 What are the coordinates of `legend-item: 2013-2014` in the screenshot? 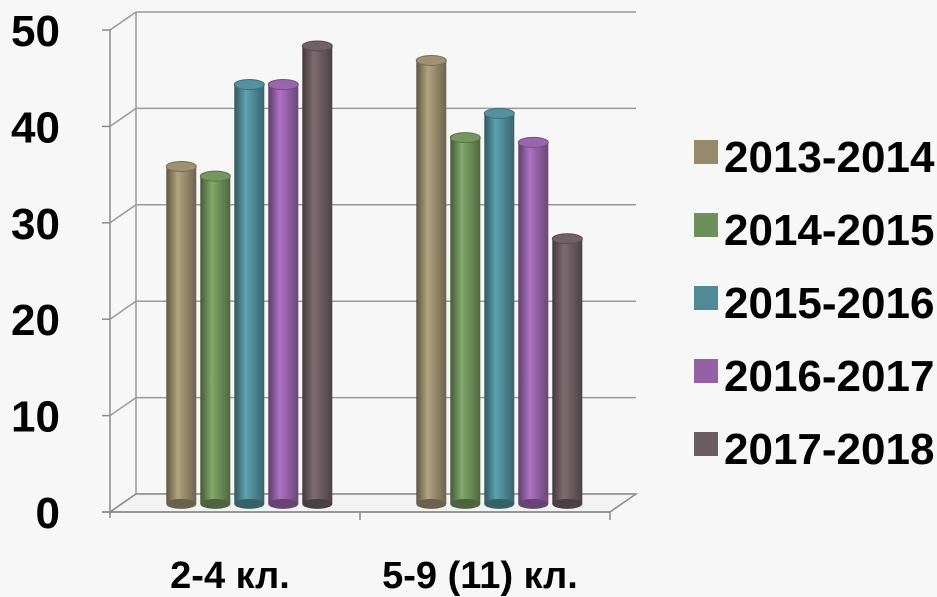 It's located at (814, 157).